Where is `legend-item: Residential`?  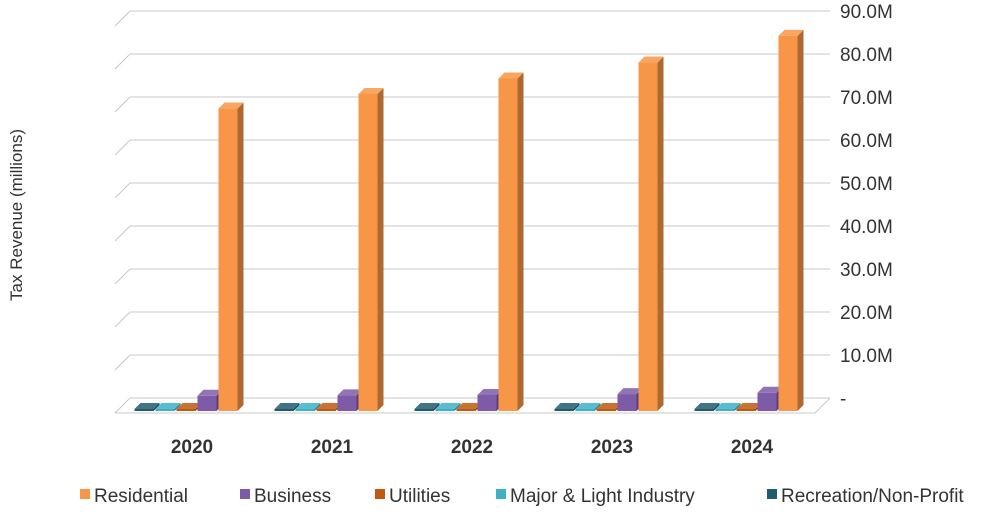
legend-item: Residential is located at coordinates (134, 496).